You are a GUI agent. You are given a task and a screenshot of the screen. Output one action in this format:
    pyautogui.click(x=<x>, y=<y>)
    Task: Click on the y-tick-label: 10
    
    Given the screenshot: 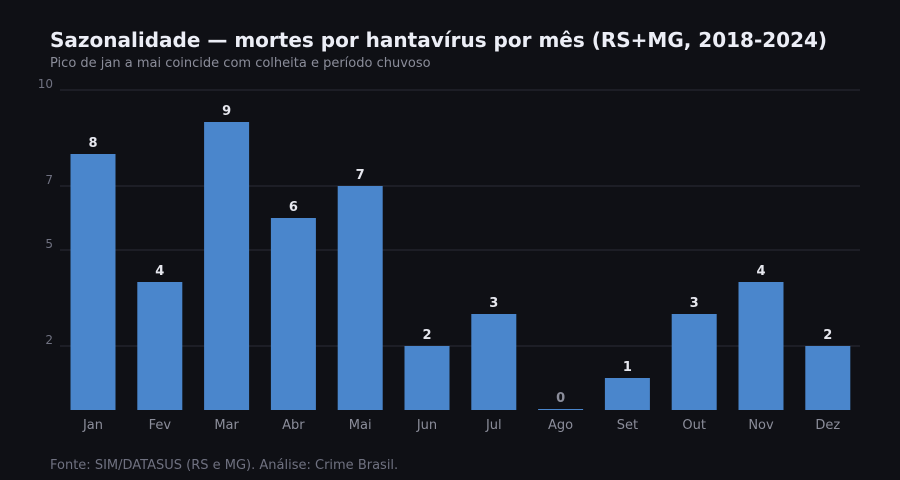 What is the action you would take?
    pyautogui.click(x=45, y=84)
    